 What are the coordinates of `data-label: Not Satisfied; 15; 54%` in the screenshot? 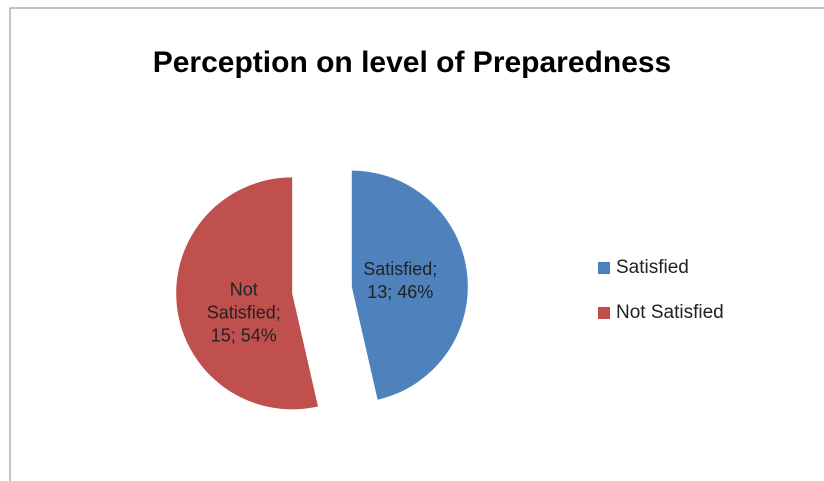 It's located at (243, 312).